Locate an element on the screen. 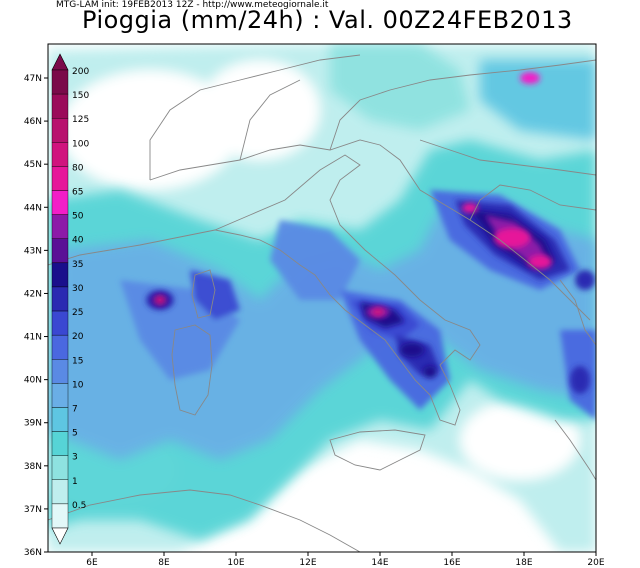  latitude-label: 47N is located at coordinates (33, 79).